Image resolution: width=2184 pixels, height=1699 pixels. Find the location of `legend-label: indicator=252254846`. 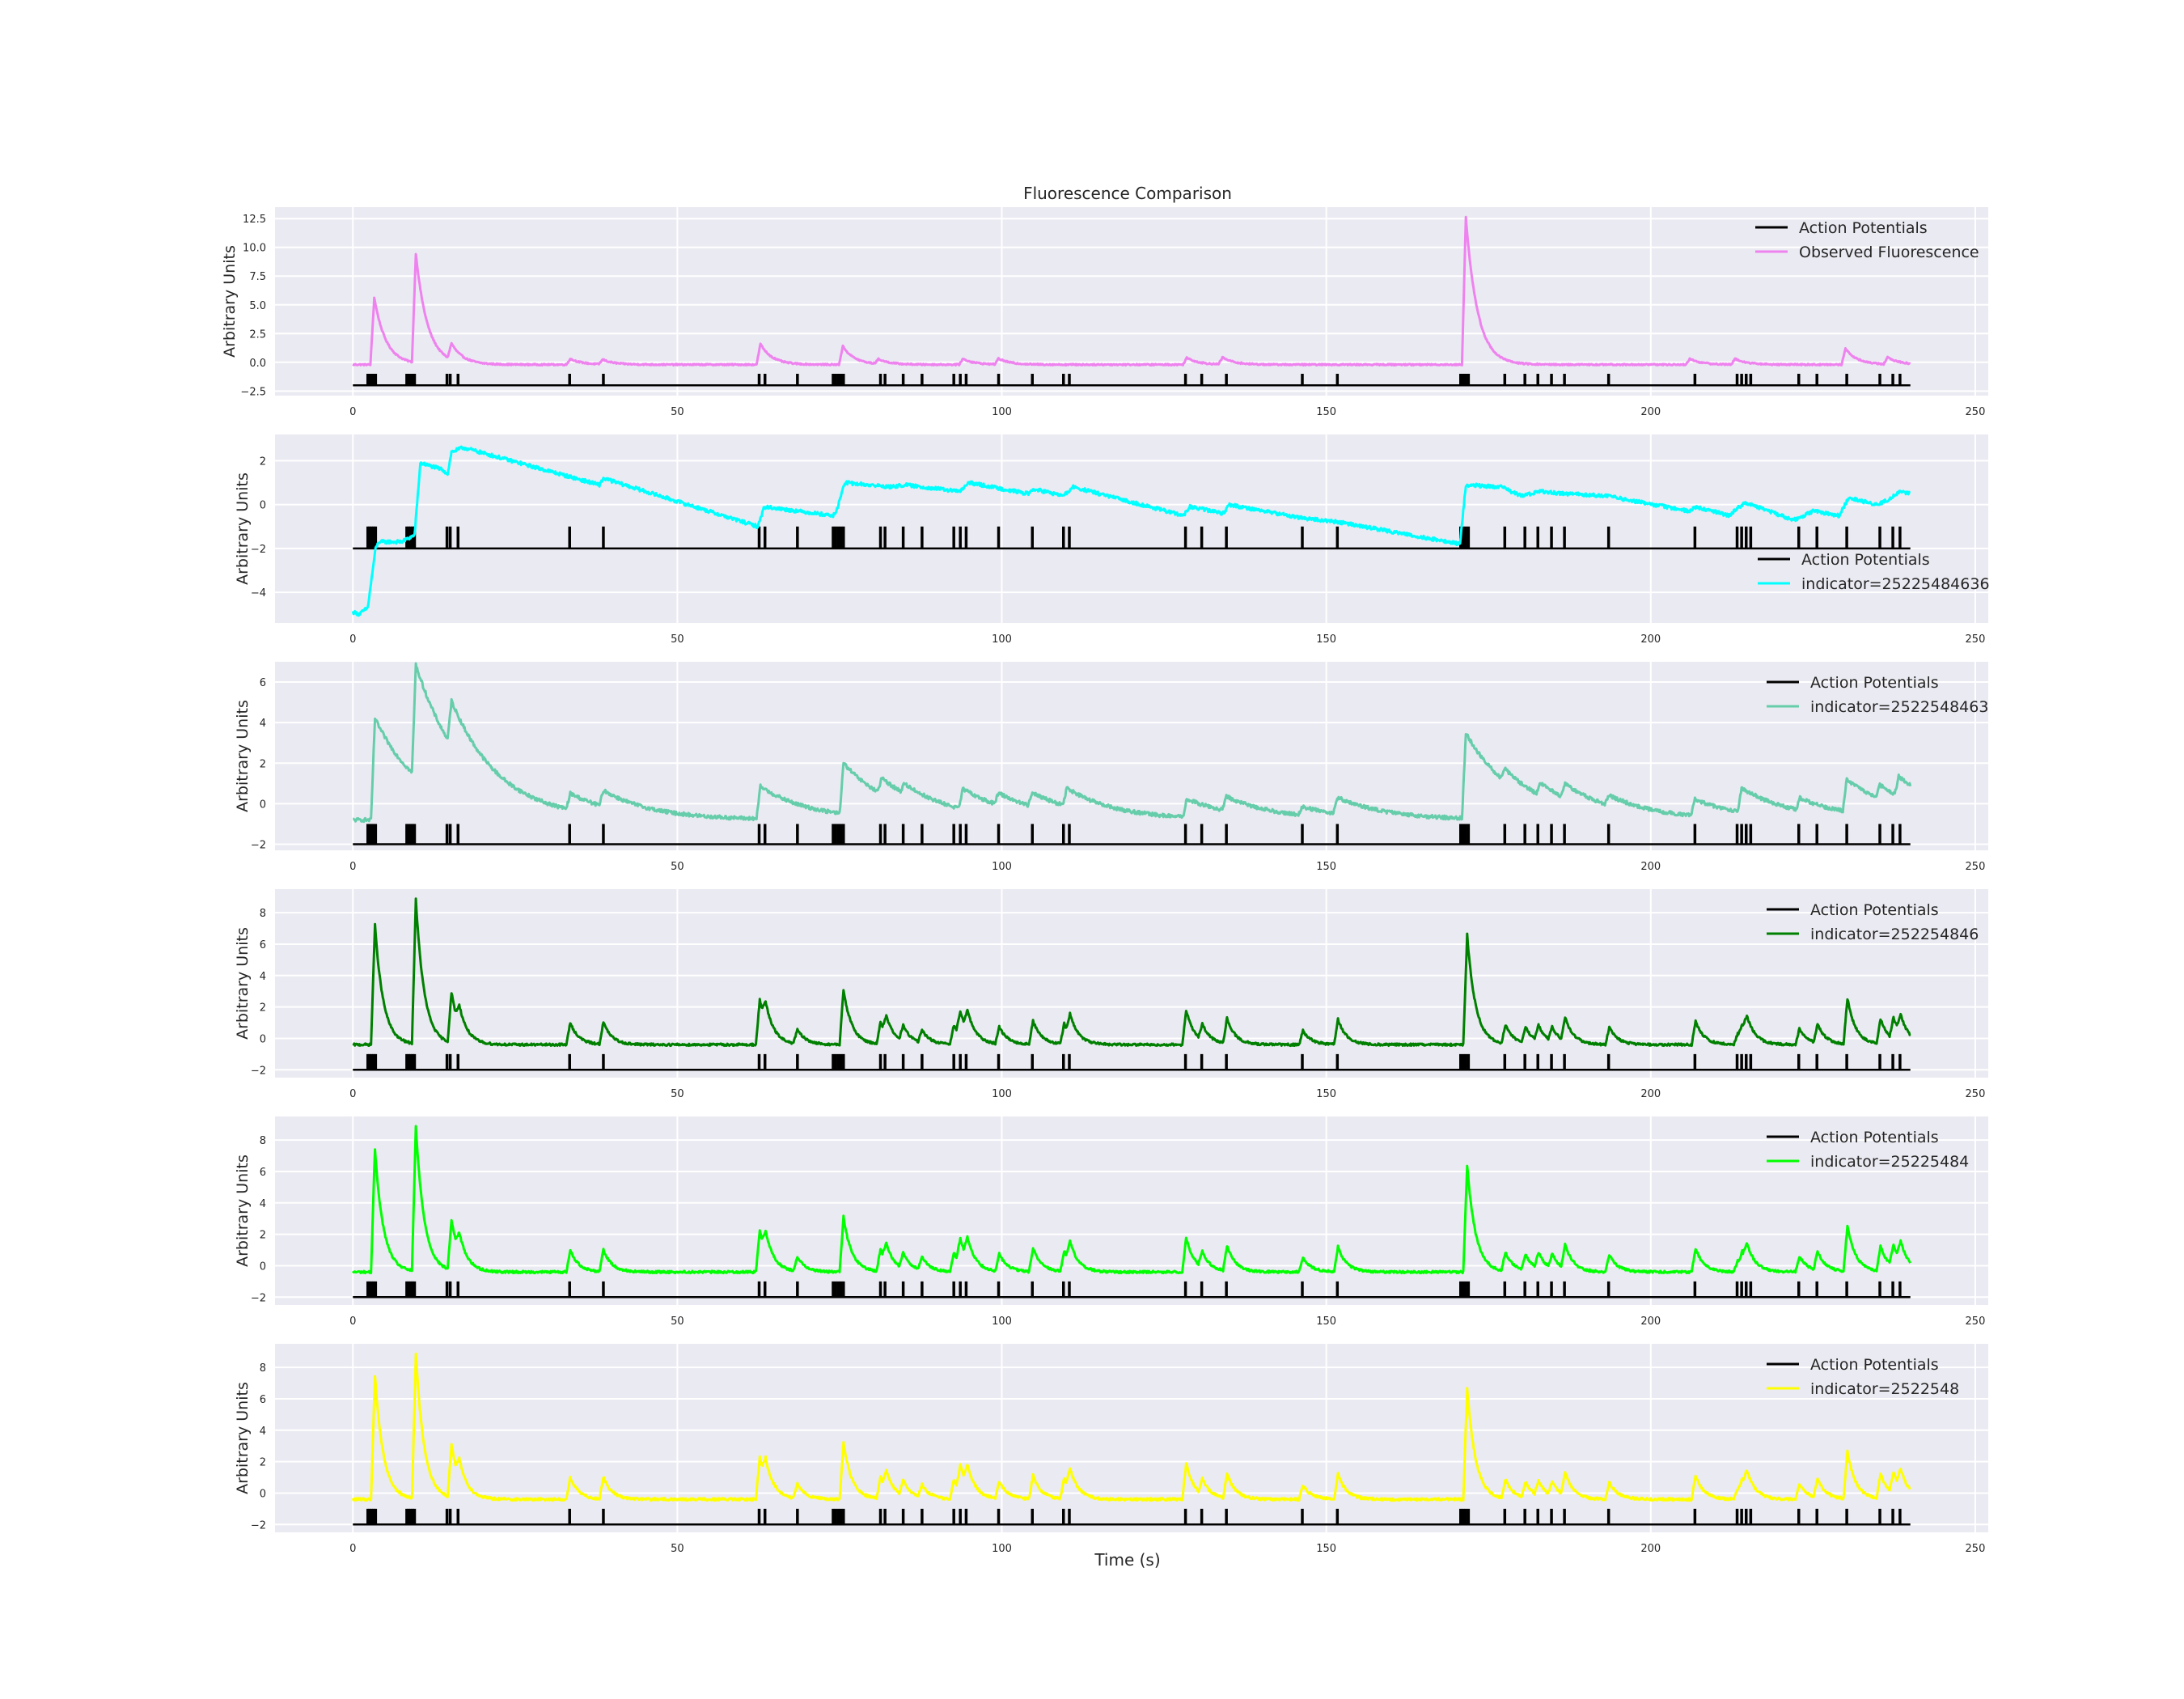

legend-label: indicator=252254846 is located at coordinates (1894, 934).